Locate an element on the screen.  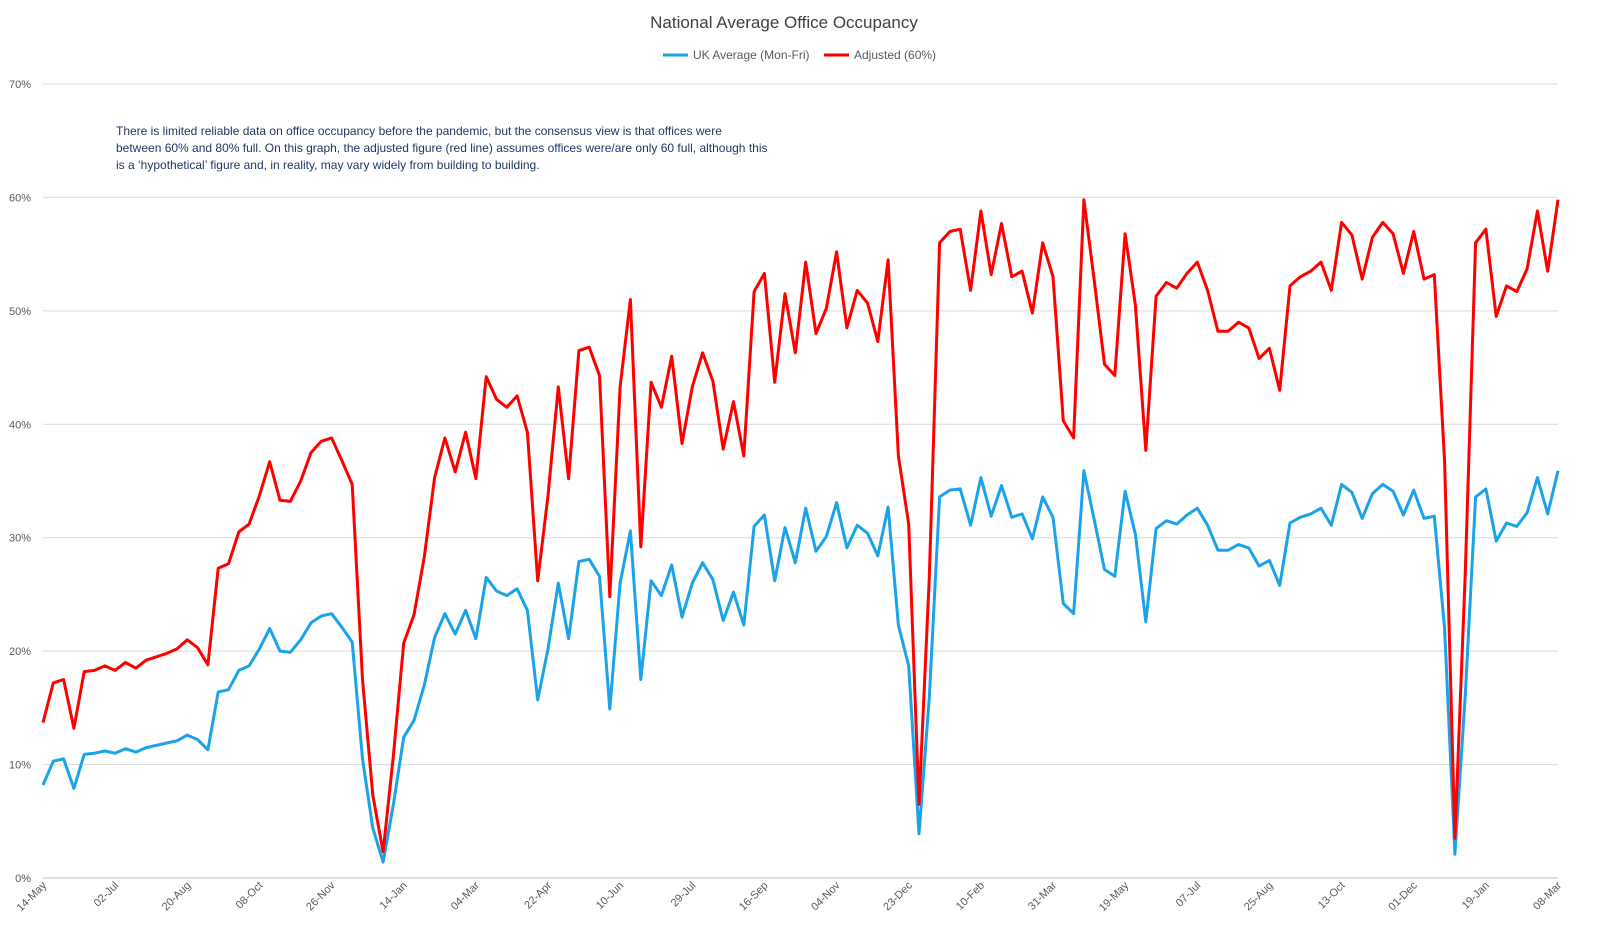
x-tick-label: 19-May is located at coordinates (1114, 896).